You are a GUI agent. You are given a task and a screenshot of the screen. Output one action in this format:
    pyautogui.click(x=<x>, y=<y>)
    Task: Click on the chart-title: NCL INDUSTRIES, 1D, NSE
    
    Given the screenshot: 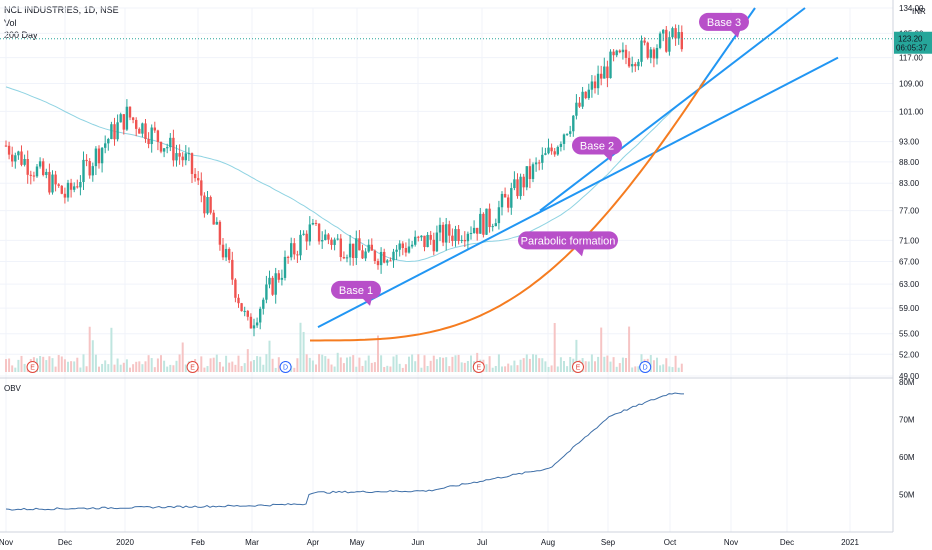 What is the action you would take?
    pyautogui.click(x=61, y=10)
    